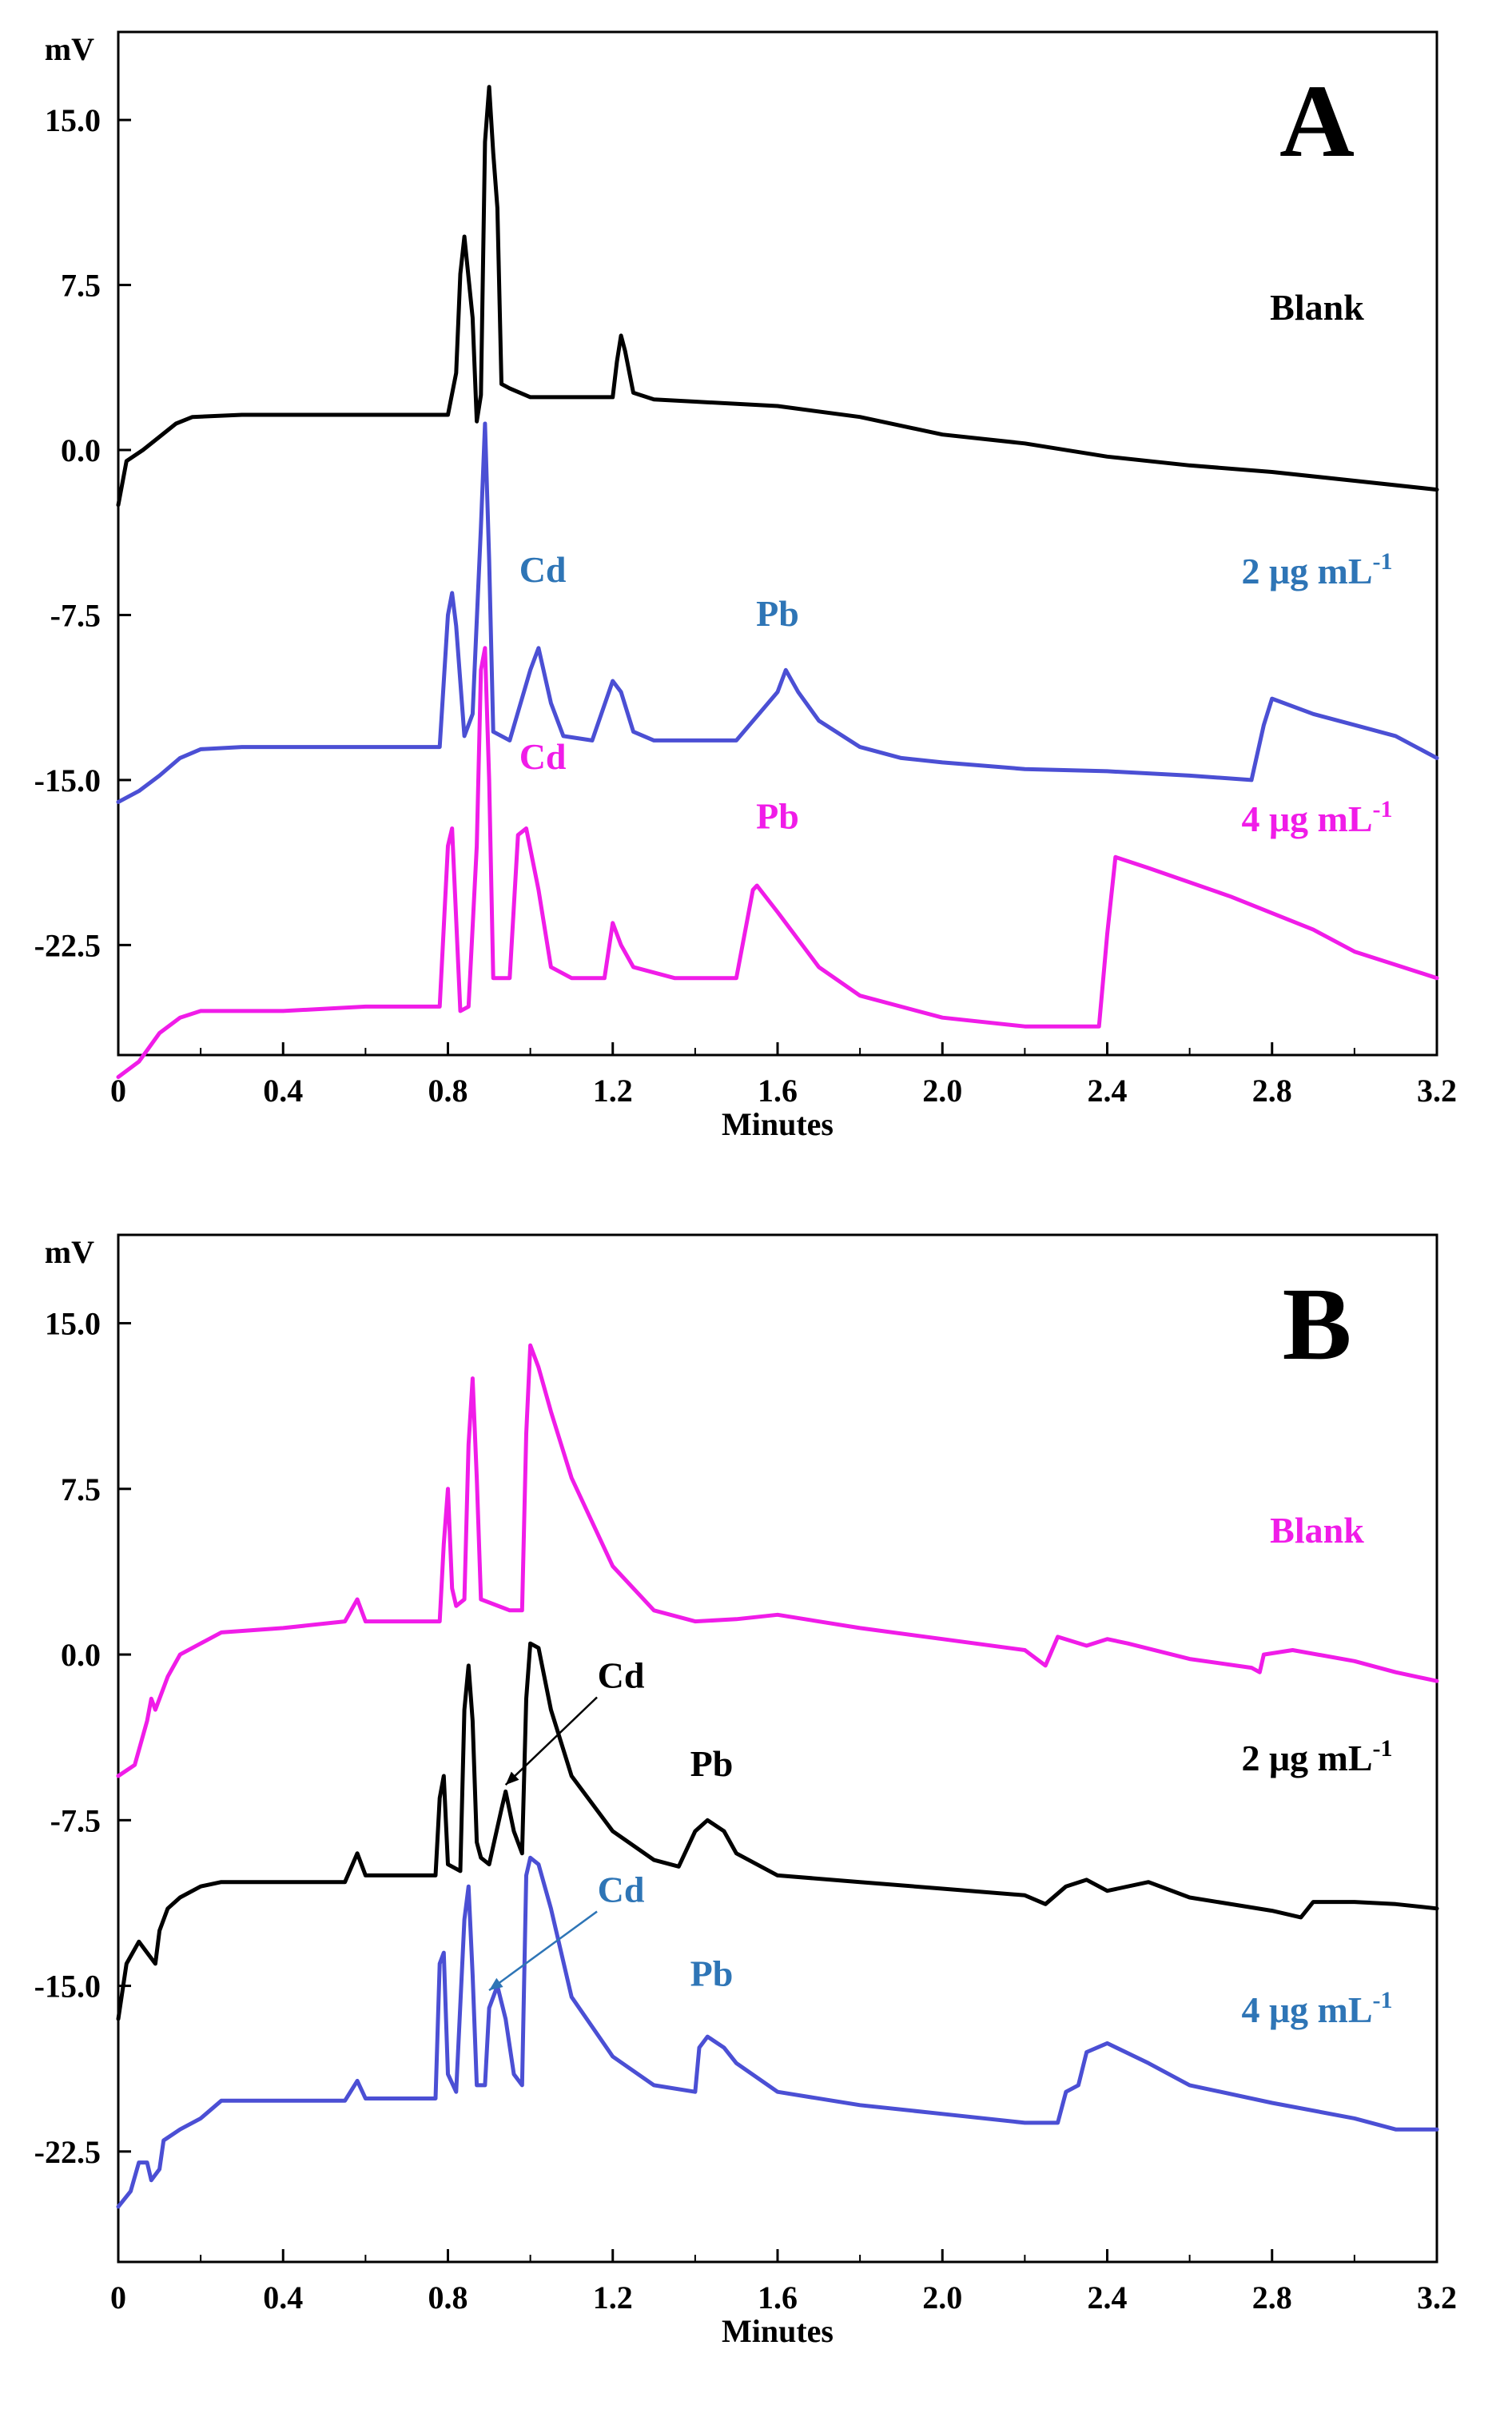 The width and height of the screenshot is (1512, 2413). I want to click on panel-letter: B, so click(1317, 1324).